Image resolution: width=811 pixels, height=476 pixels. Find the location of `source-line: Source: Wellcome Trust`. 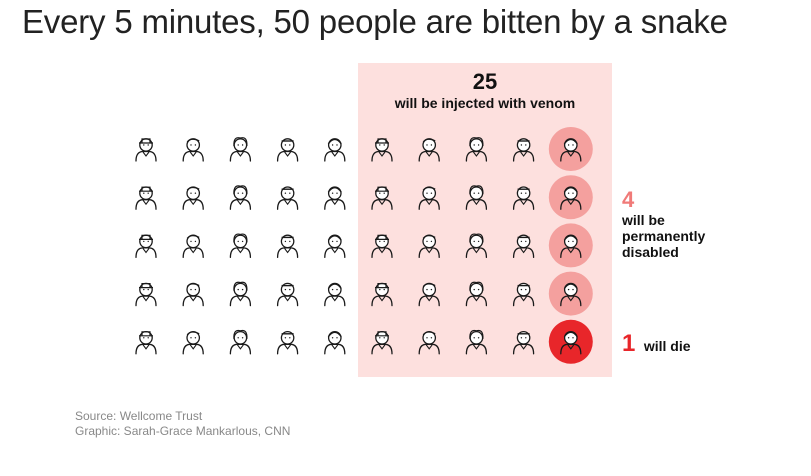

source-line: Source: Wellcome Trust is located at coordinates (139, 416).